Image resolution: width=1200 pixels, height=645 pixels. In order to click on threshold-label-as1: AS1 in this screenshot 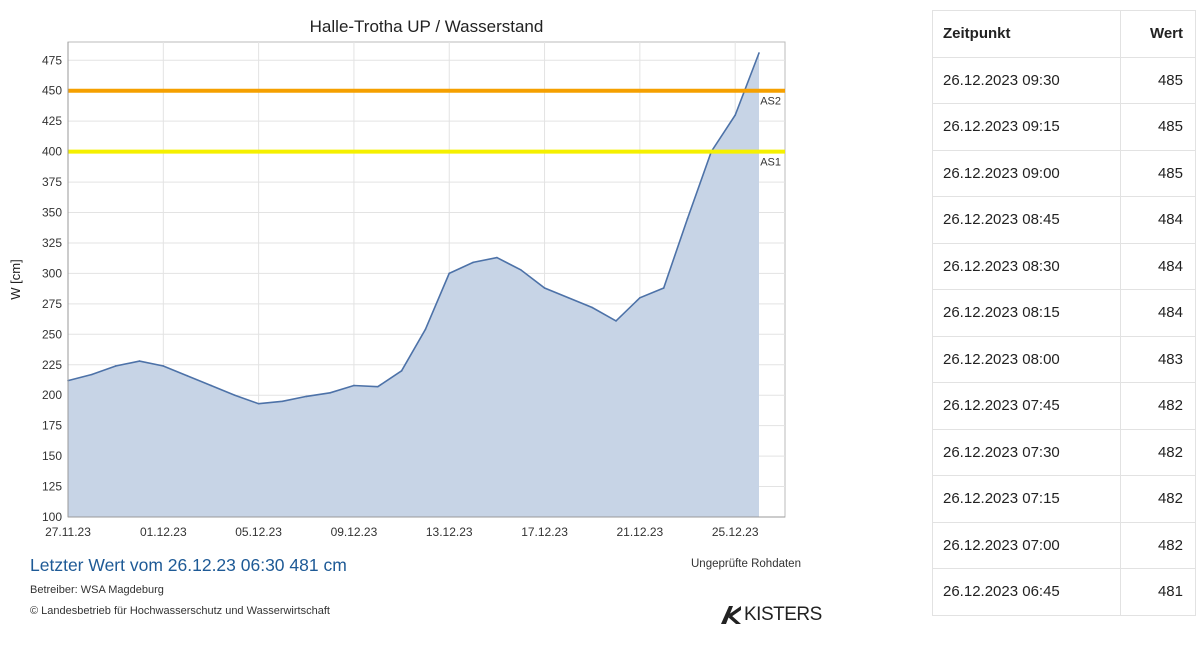, I will do `click(770, 163)`.